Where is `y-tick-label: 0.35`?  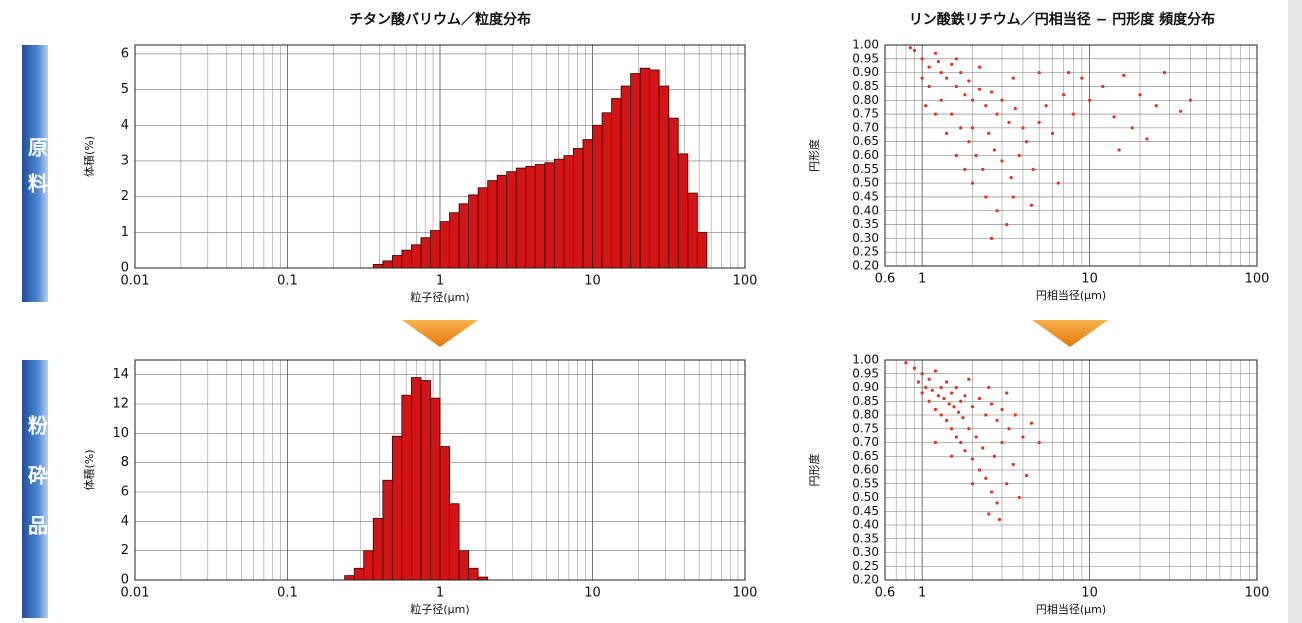 y-tick-label: 0.35 is located at coordinates (865, 538).